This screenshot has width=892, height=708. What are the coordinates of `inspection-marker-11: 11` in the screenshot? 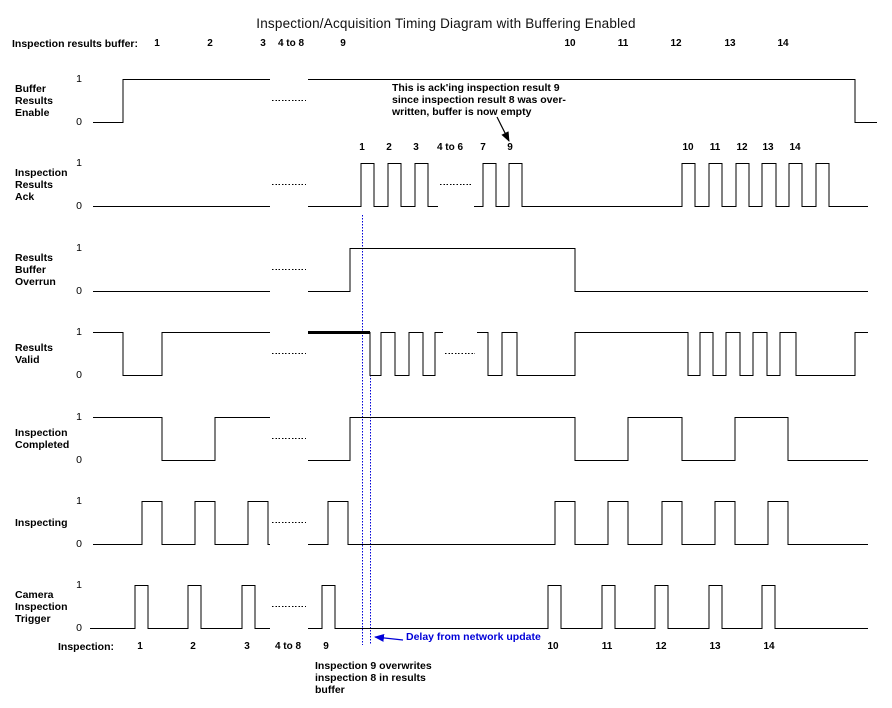 It's located at (607, 646).